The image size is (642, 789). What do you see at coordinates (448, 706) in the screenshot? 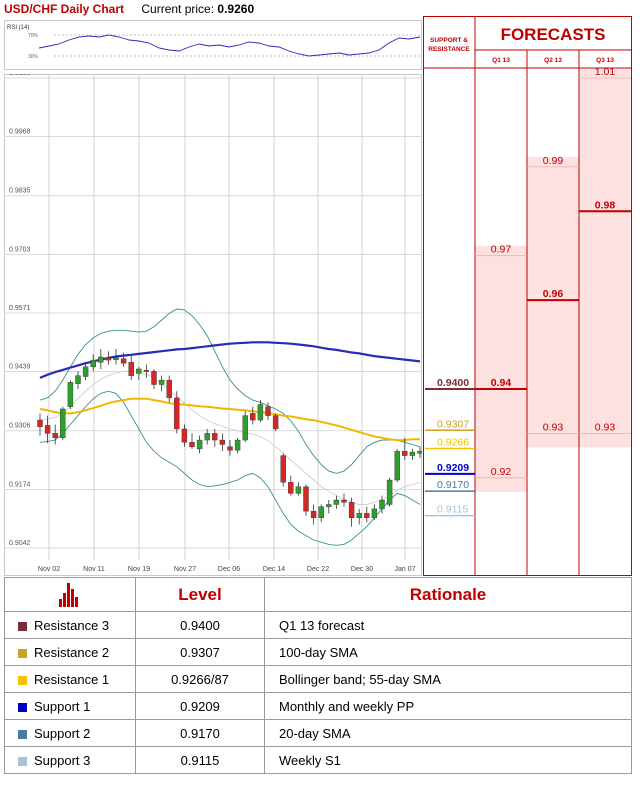
I see `rationale-cell: Monthly and weekly PP` at bounding box center [448, 706].